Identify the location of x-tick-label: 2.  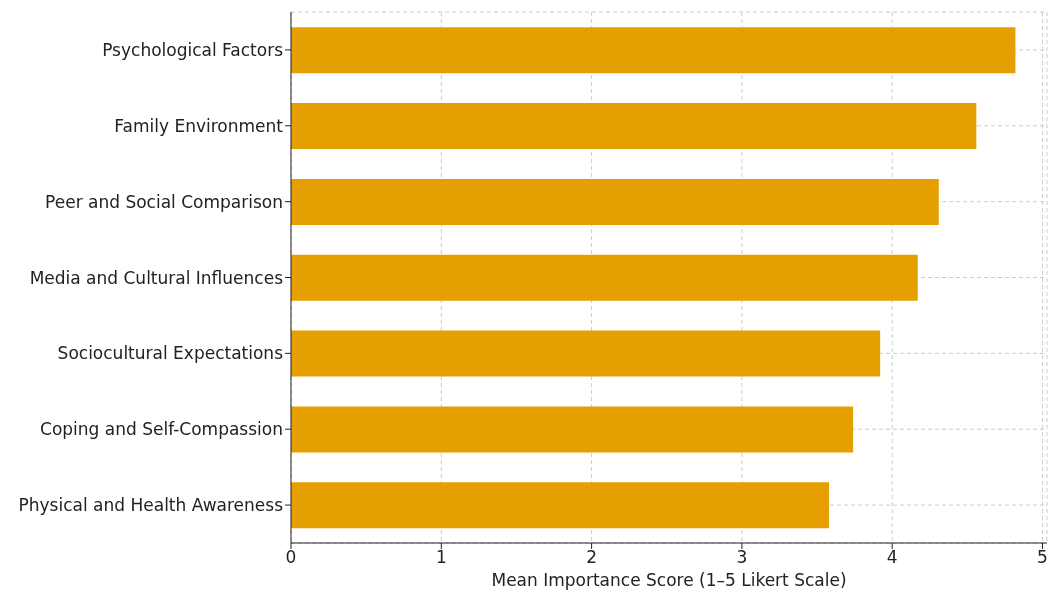
(592, 557).